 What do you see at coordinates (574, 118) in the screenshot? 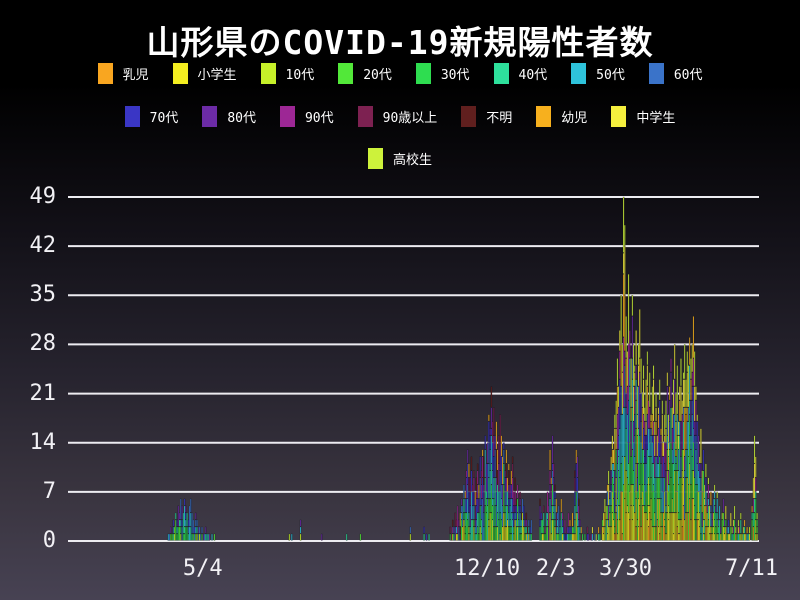
I see `legend-item-label: 幼児` at bounding box center [574, 118].